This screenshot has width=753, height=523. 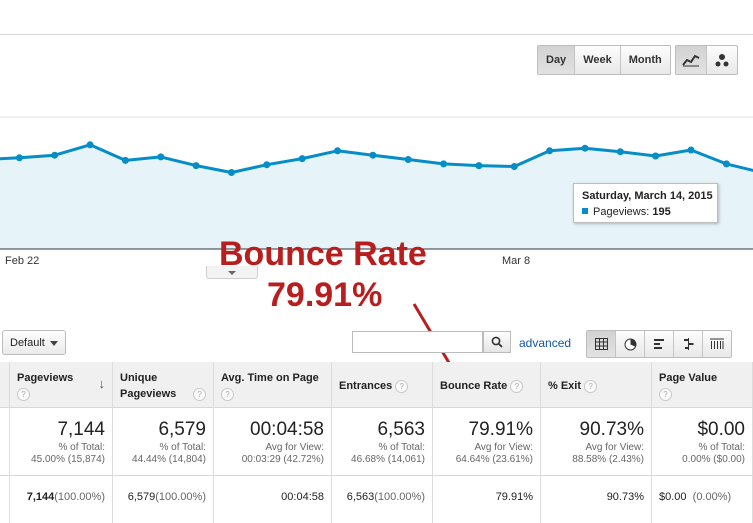 I want to click on day-button: Day, so click(x=556, y=60).